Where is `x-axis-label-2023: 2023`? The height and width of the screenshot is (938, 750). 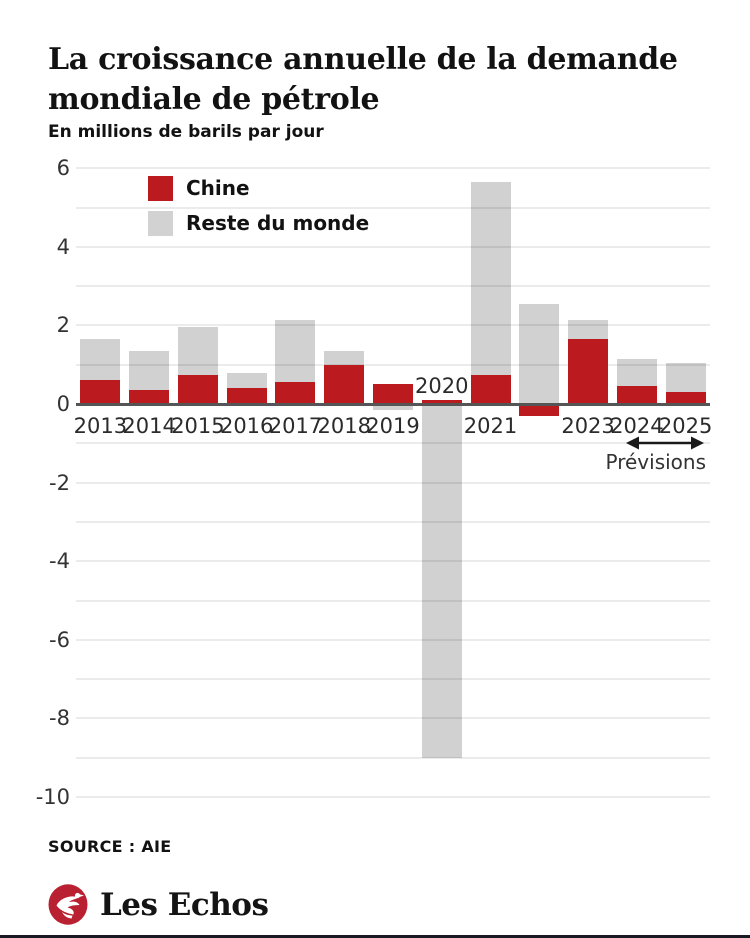 x-axis-label-2023: 2023 is located at coordinates (588, 426).